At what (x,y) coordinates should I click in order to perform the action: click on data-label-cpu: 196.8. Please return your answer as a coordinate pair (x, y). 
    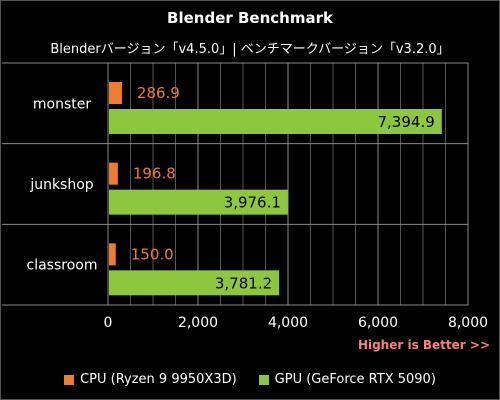
    Looking at the image, I should click on (154, 174).